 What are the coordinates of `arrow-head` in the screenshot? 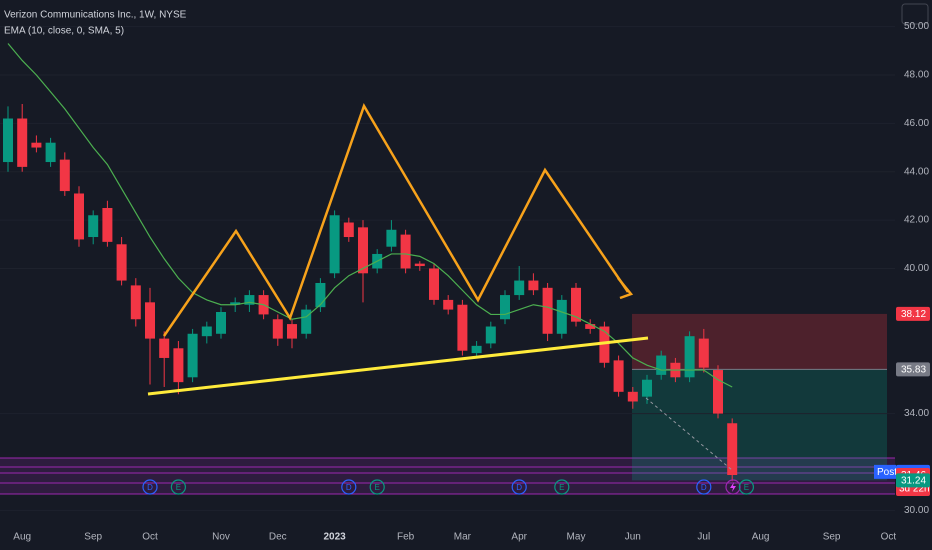 It's located at (625, 288).